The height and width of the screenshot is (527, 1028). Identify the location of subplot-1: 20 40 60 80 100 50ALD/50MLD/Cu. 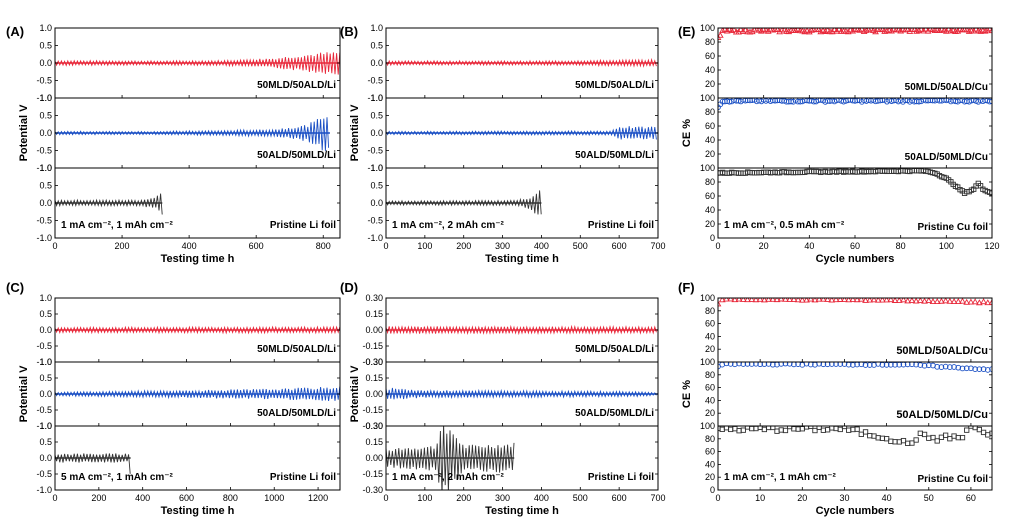
(846, 131).